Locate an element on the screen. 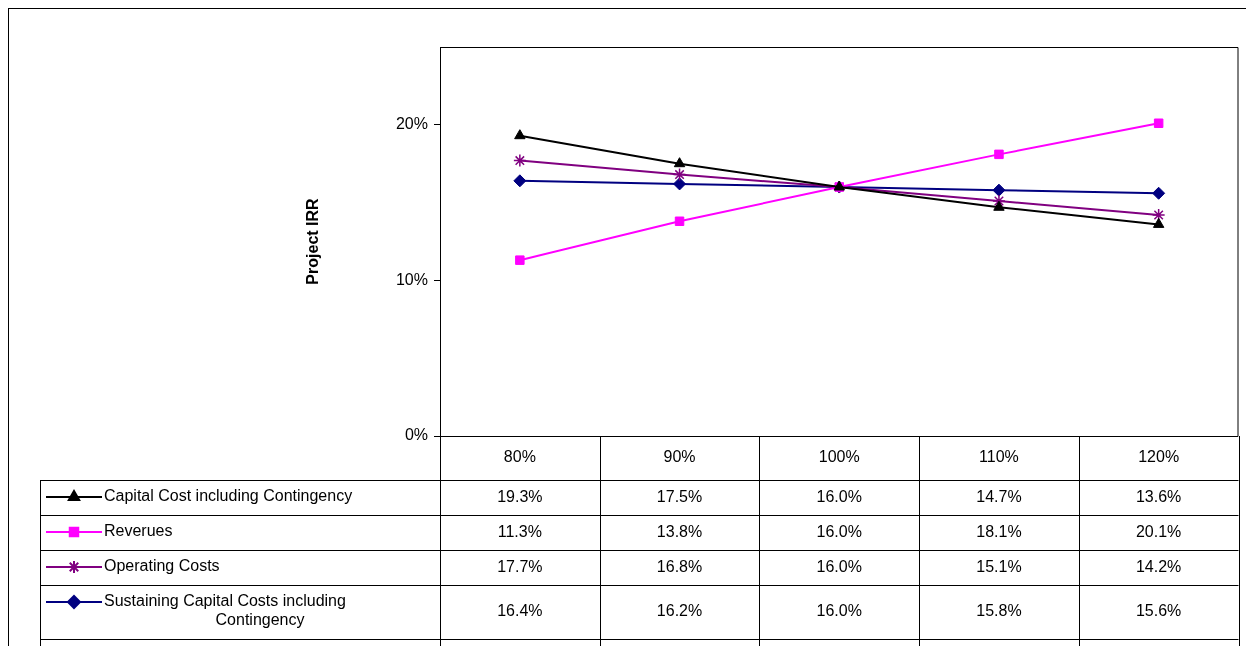 This screenshot has width=1246, height=646. data-label: 15.1% is located at coordinates (999, 566).